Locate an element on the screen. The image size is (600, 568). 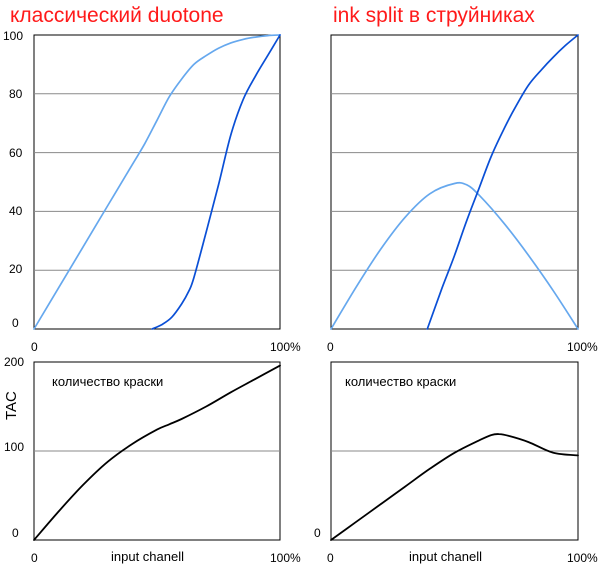
series-bottom-left is located at coordinates (157, 452).